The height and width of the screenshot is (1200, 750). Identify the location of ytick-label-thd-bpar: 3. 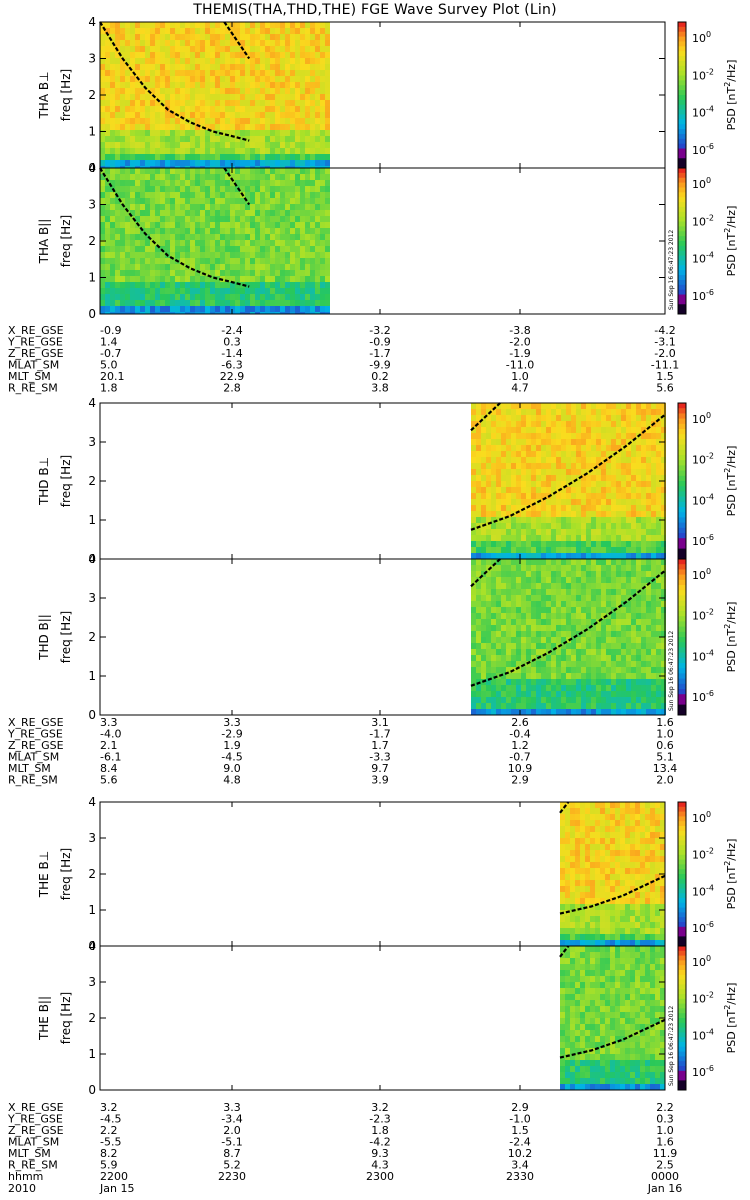
(92, 598).